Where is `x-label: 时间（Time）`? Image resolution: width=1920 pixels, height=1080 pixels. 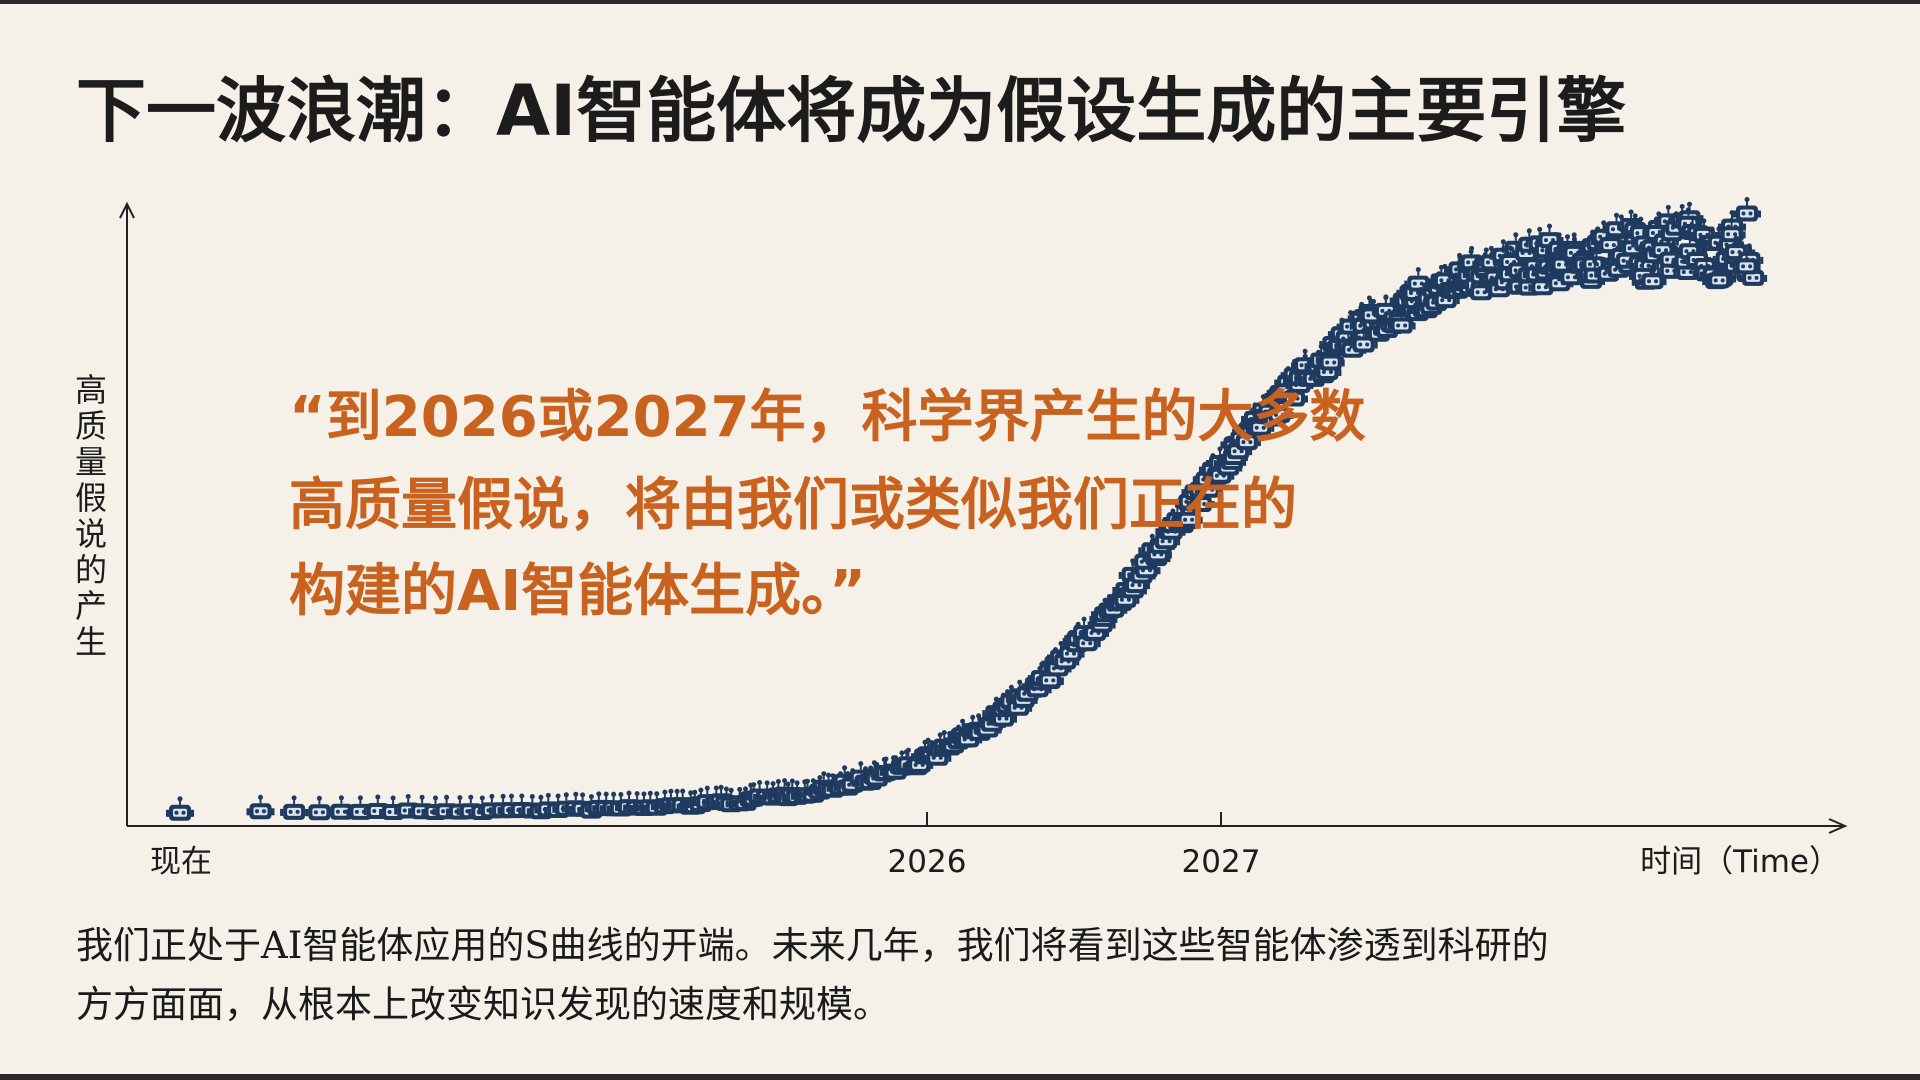
x-label: 时间（Time） is located at coordinates (1740, 862).